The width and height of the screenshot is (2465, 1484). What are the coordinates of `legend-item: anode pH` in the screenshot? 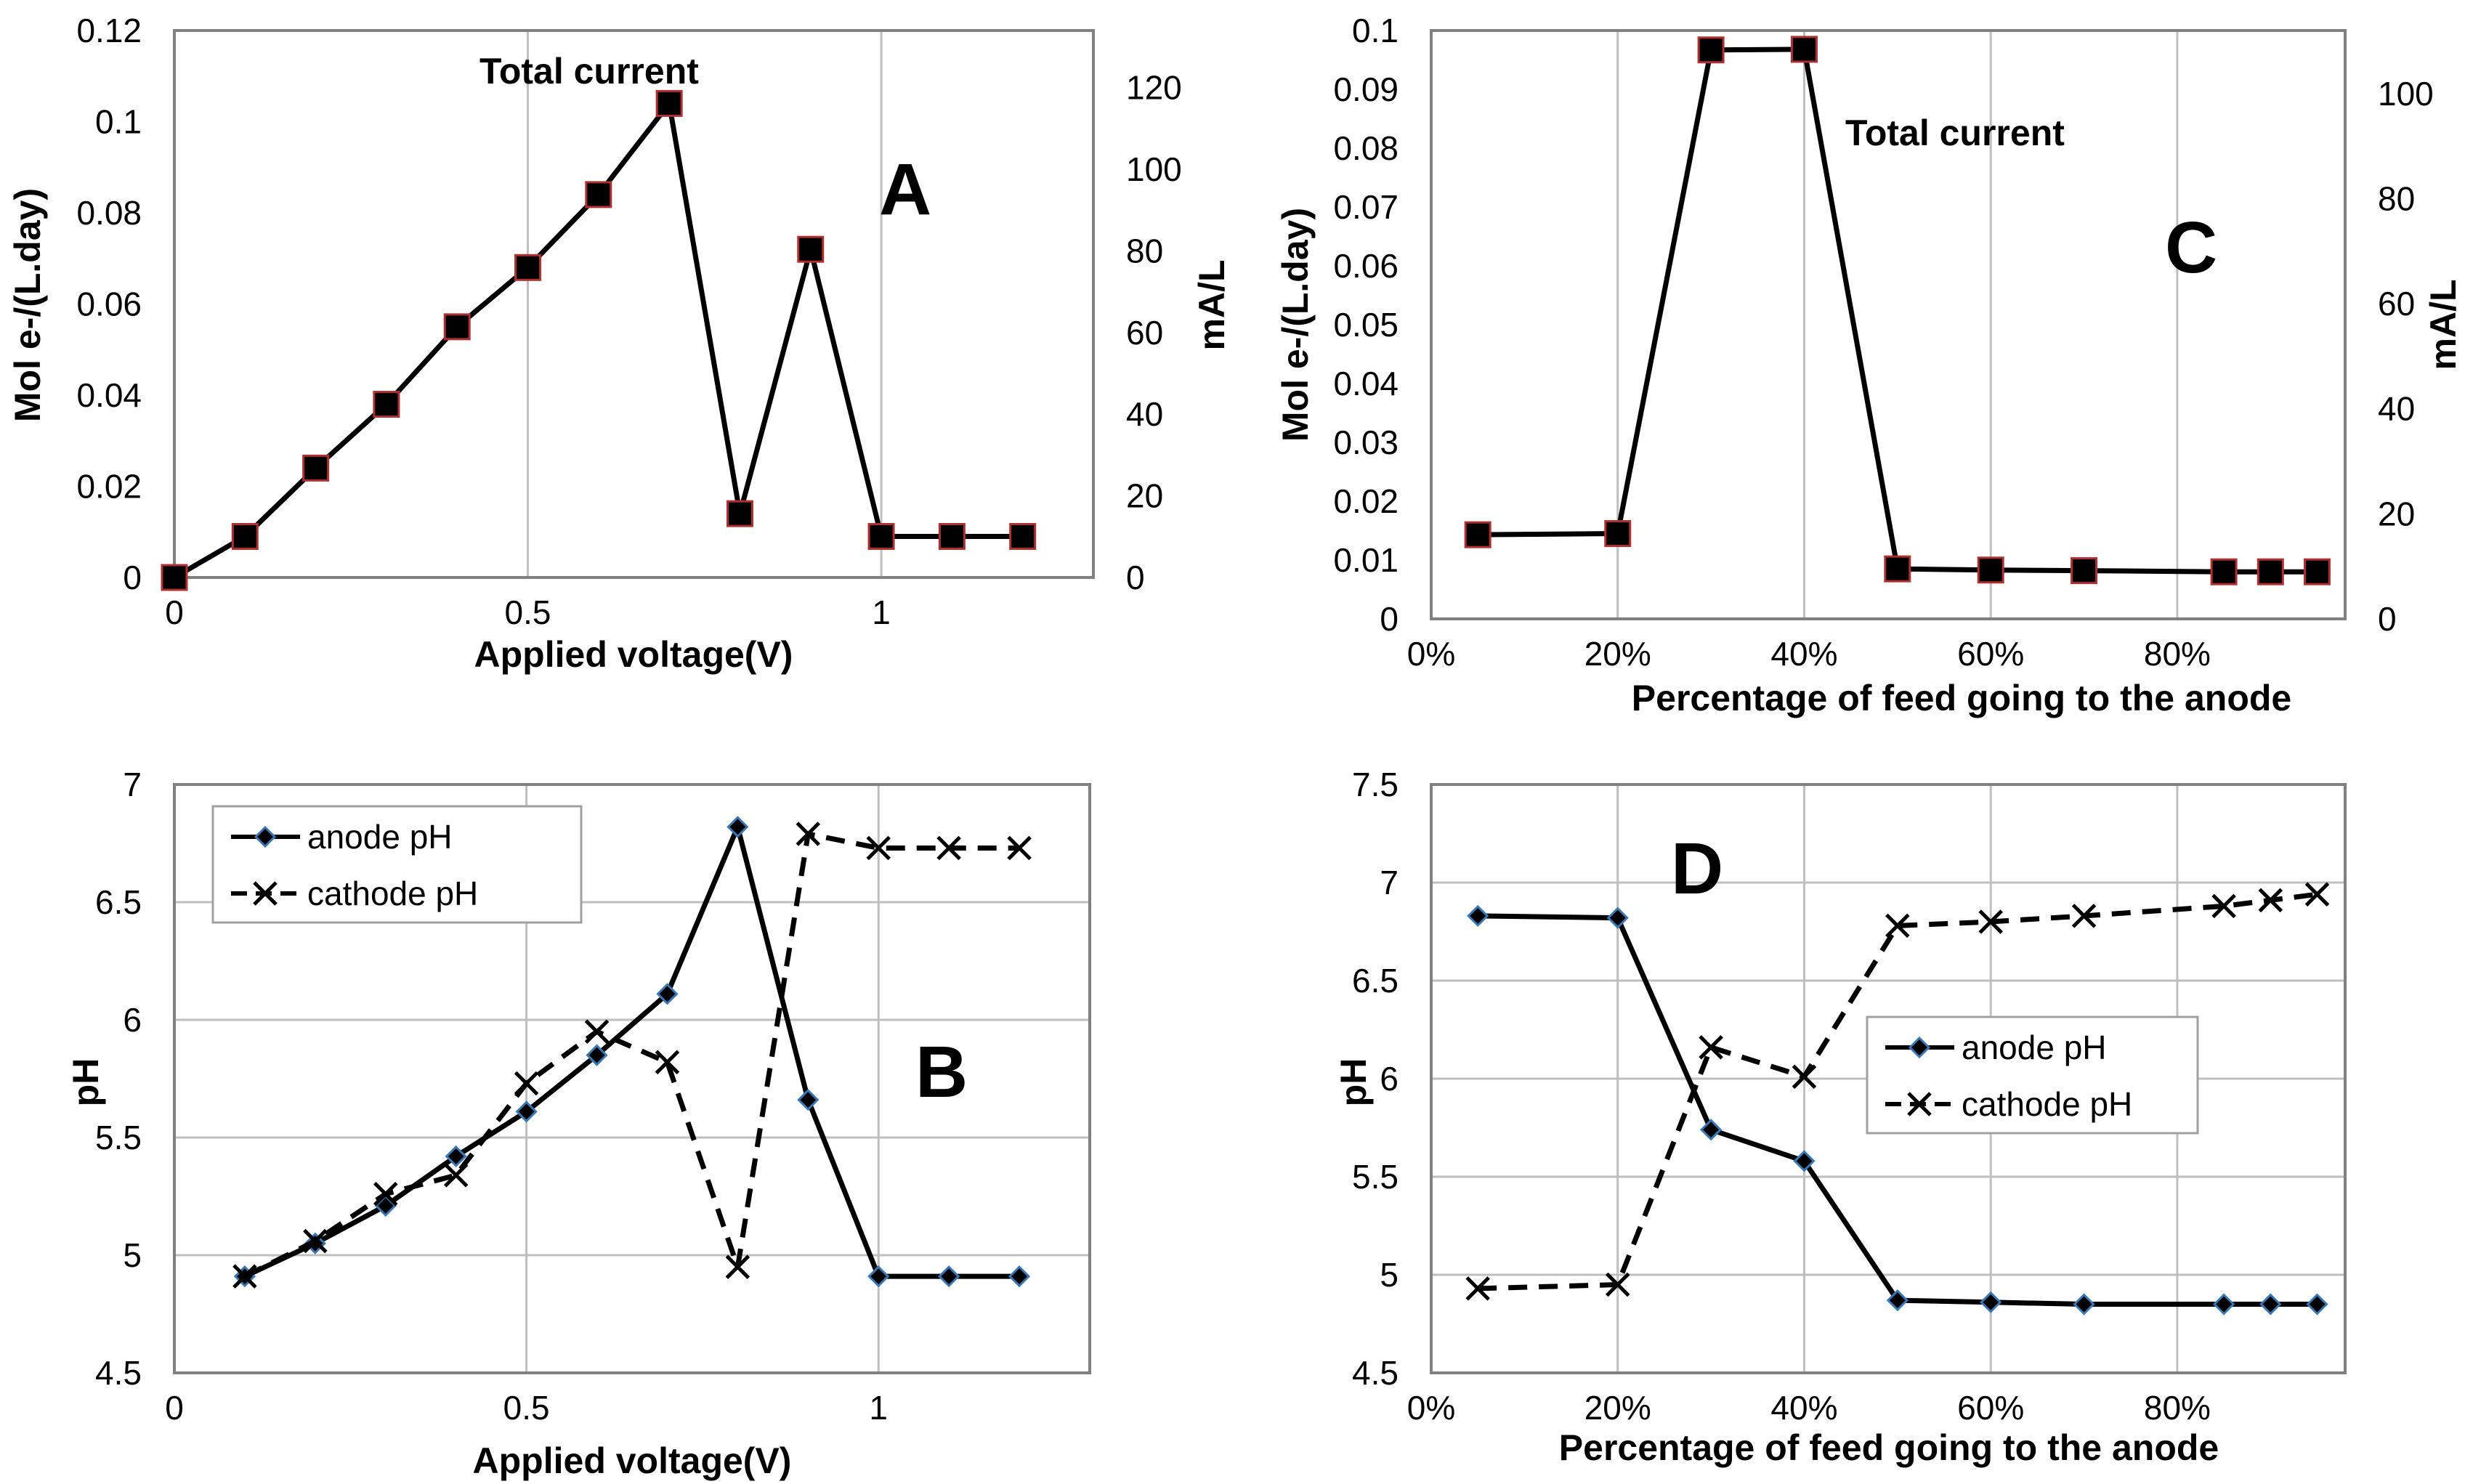 It's located at (342, 837).